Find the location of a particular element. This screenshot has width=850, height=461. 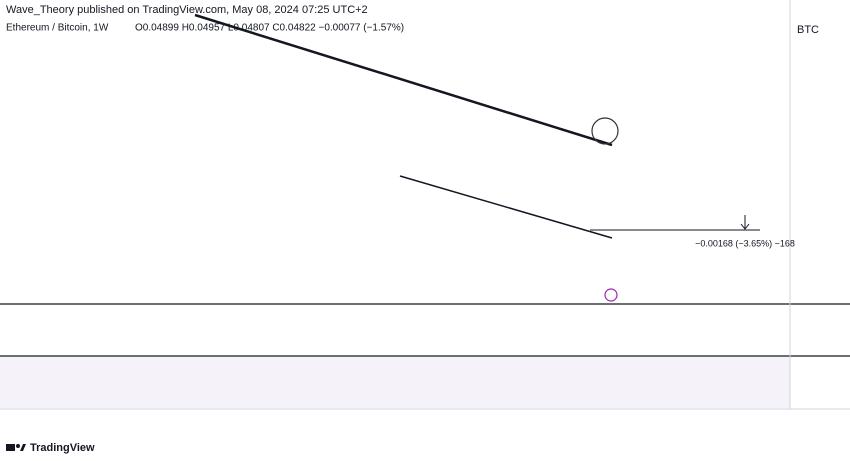

logo-mark is located at coordinates (10, 447).